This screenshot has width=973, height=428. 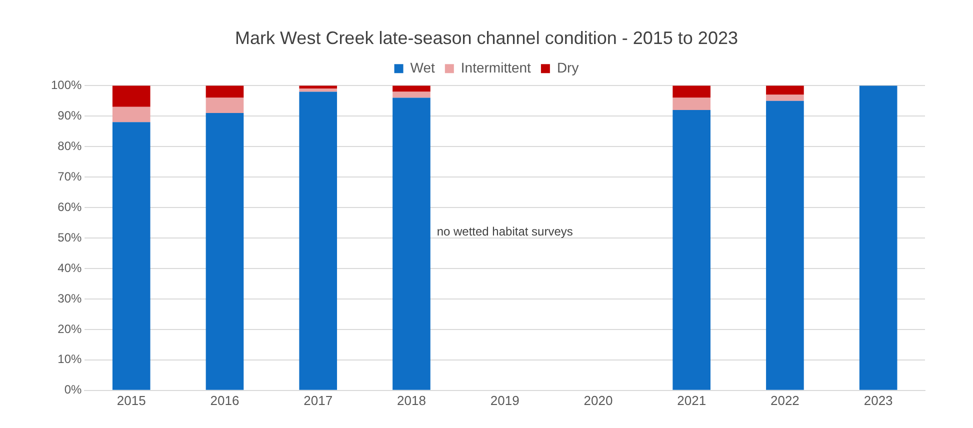 I want to click on y-tick-label: 10%, so click(x=70, y=359).